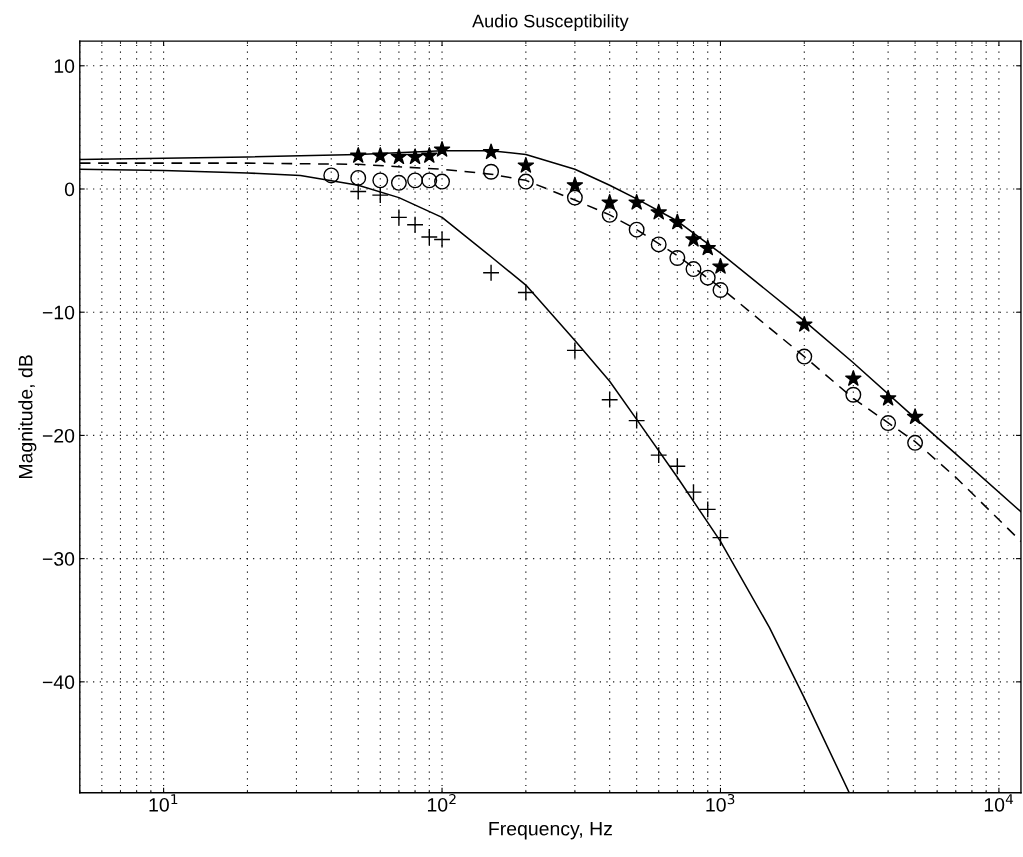  What do you see at coordinates (720, 802) in the screenshot?
I see `x-tick-label: 10$^{3}$` at bounding box center [720, 802].